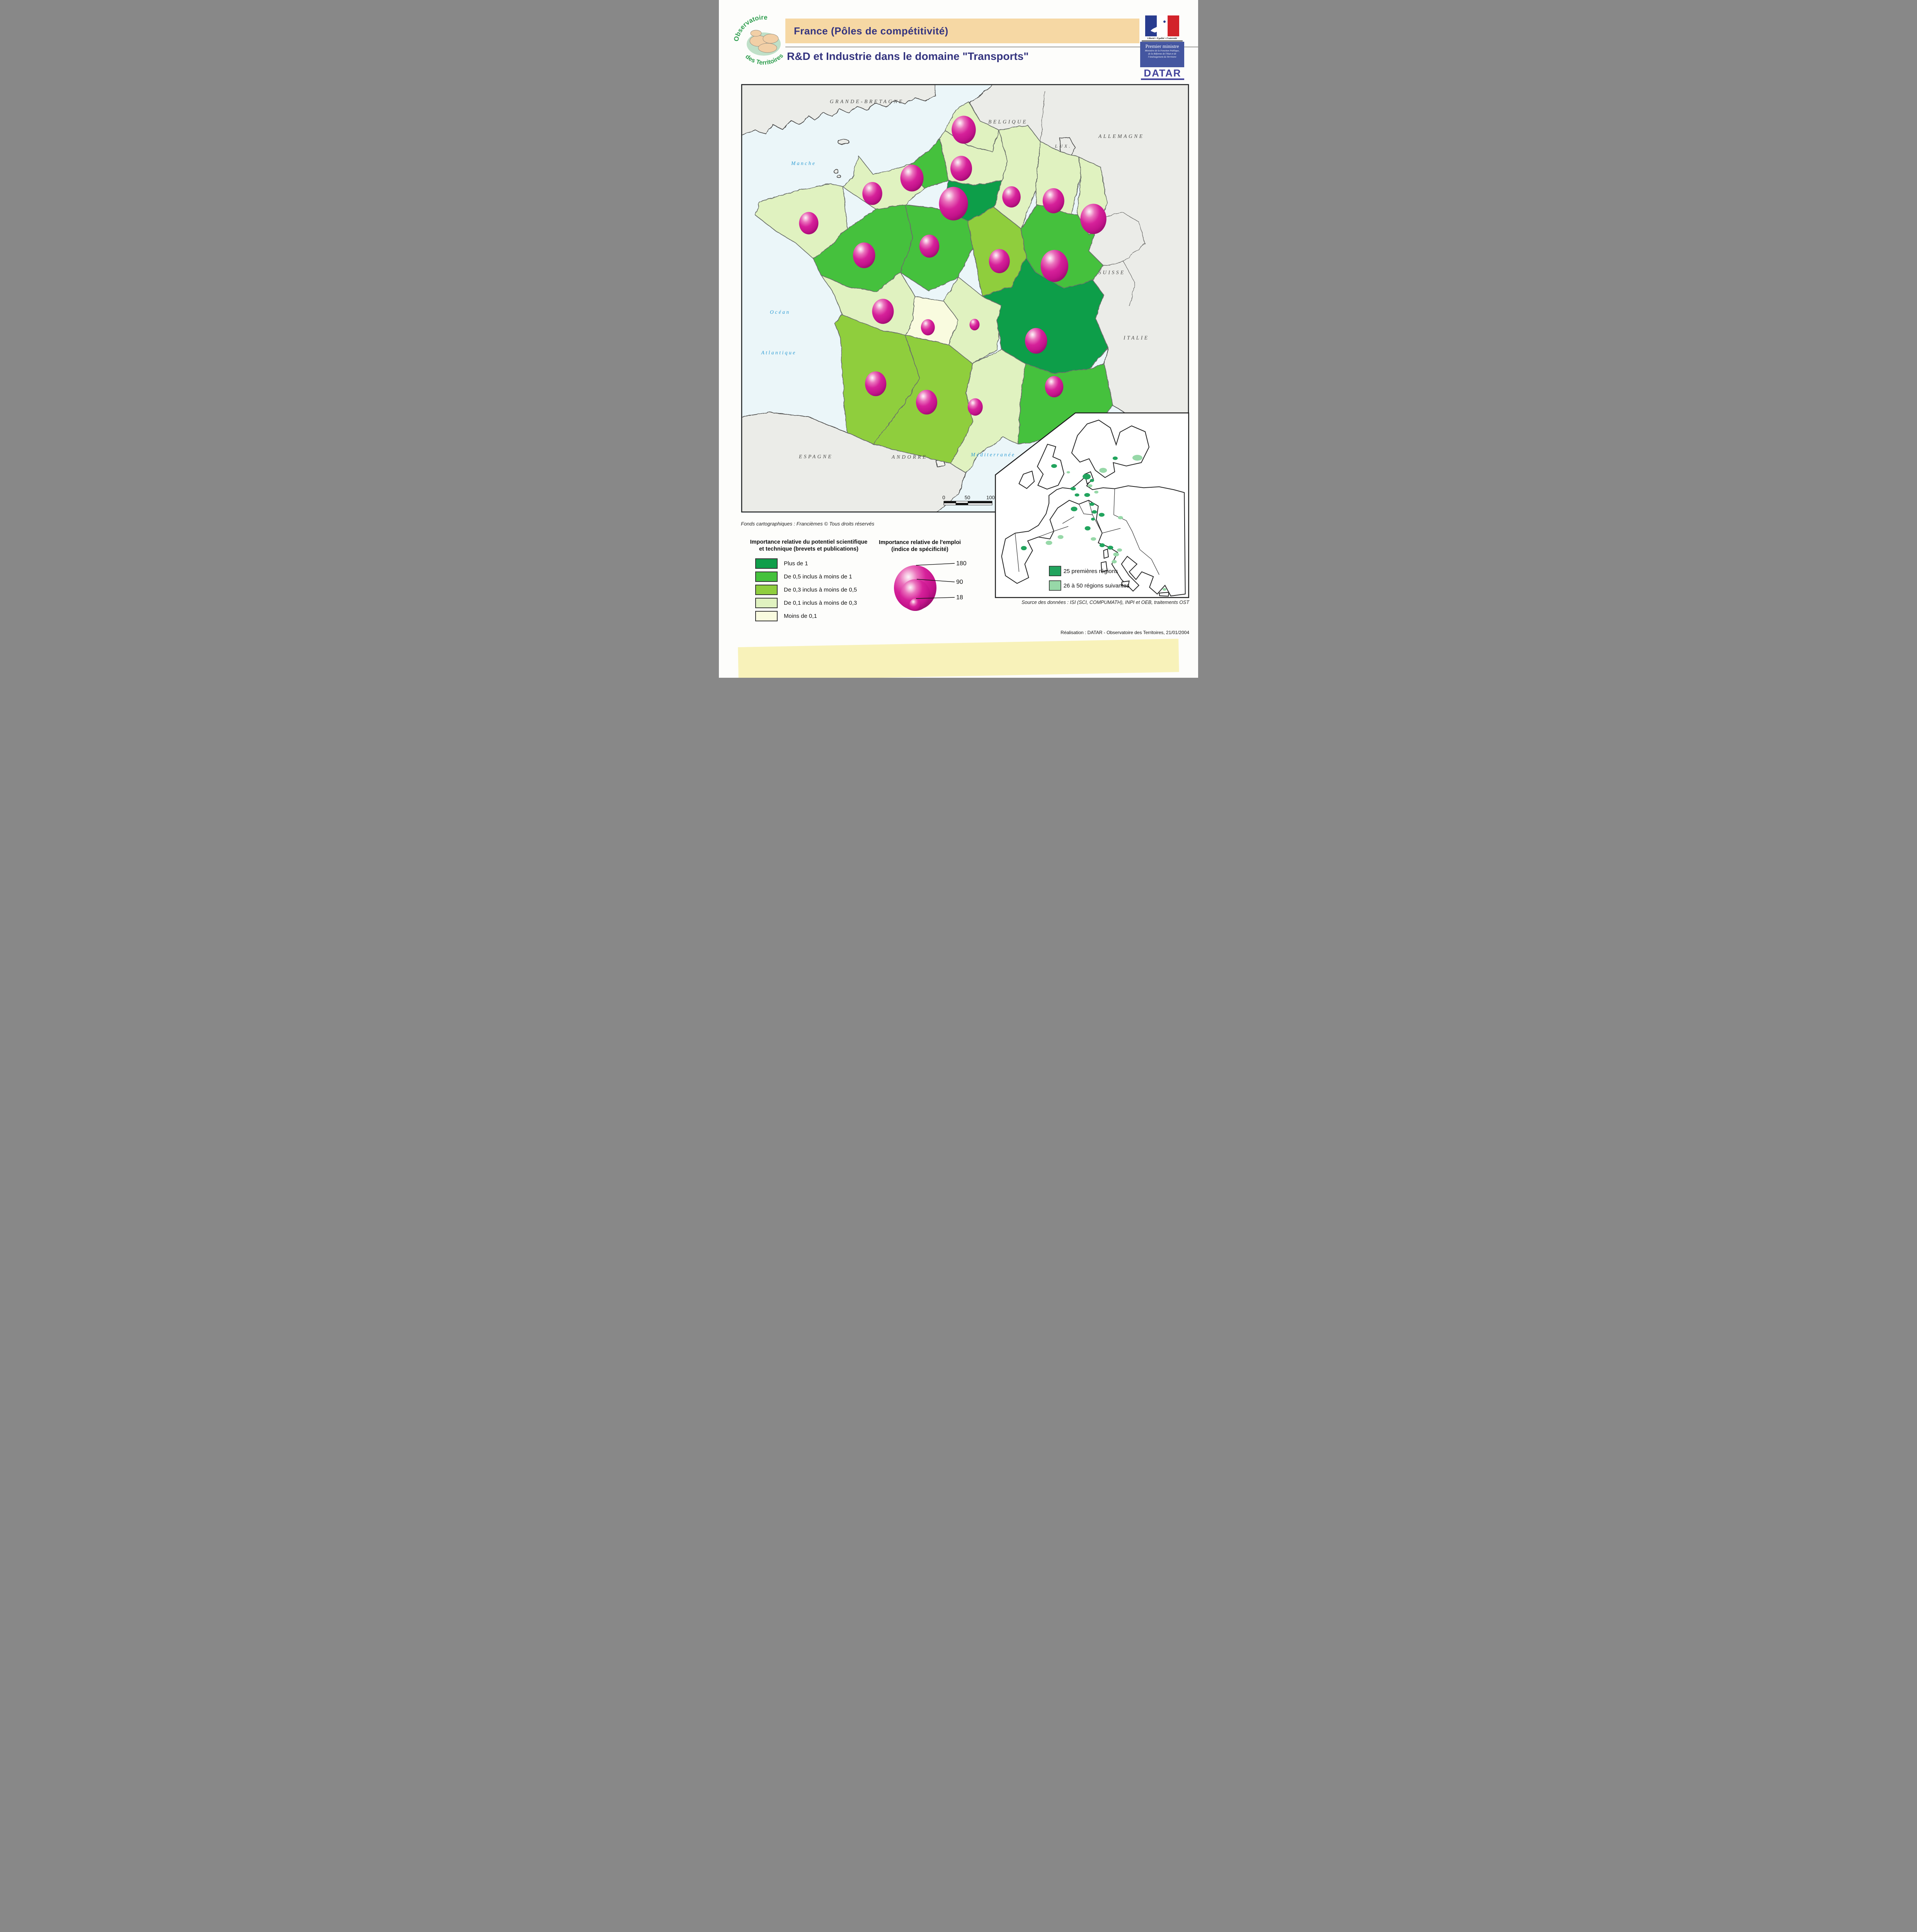  I want to click on employment-circle-bretagne, so click(809, 223).